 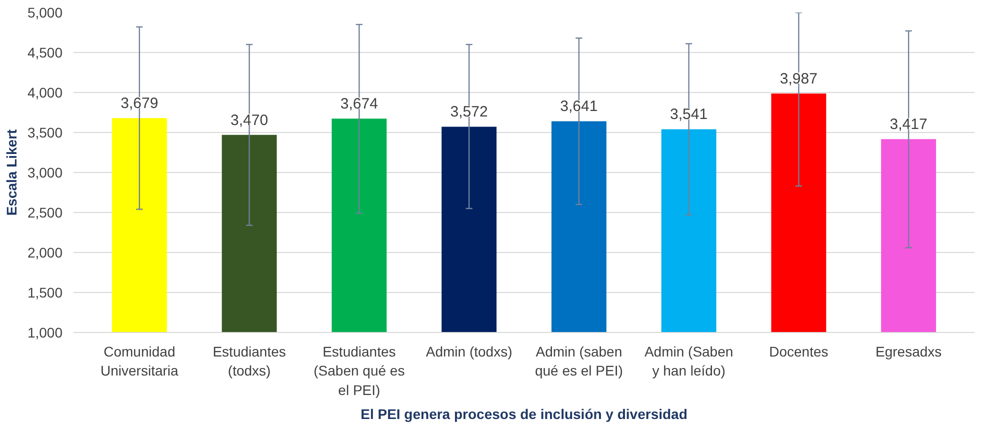 What do you see at coordinates (689, 115) in the screenshot?
I see `data-label: 3,541` at bounding box center [689, 115].